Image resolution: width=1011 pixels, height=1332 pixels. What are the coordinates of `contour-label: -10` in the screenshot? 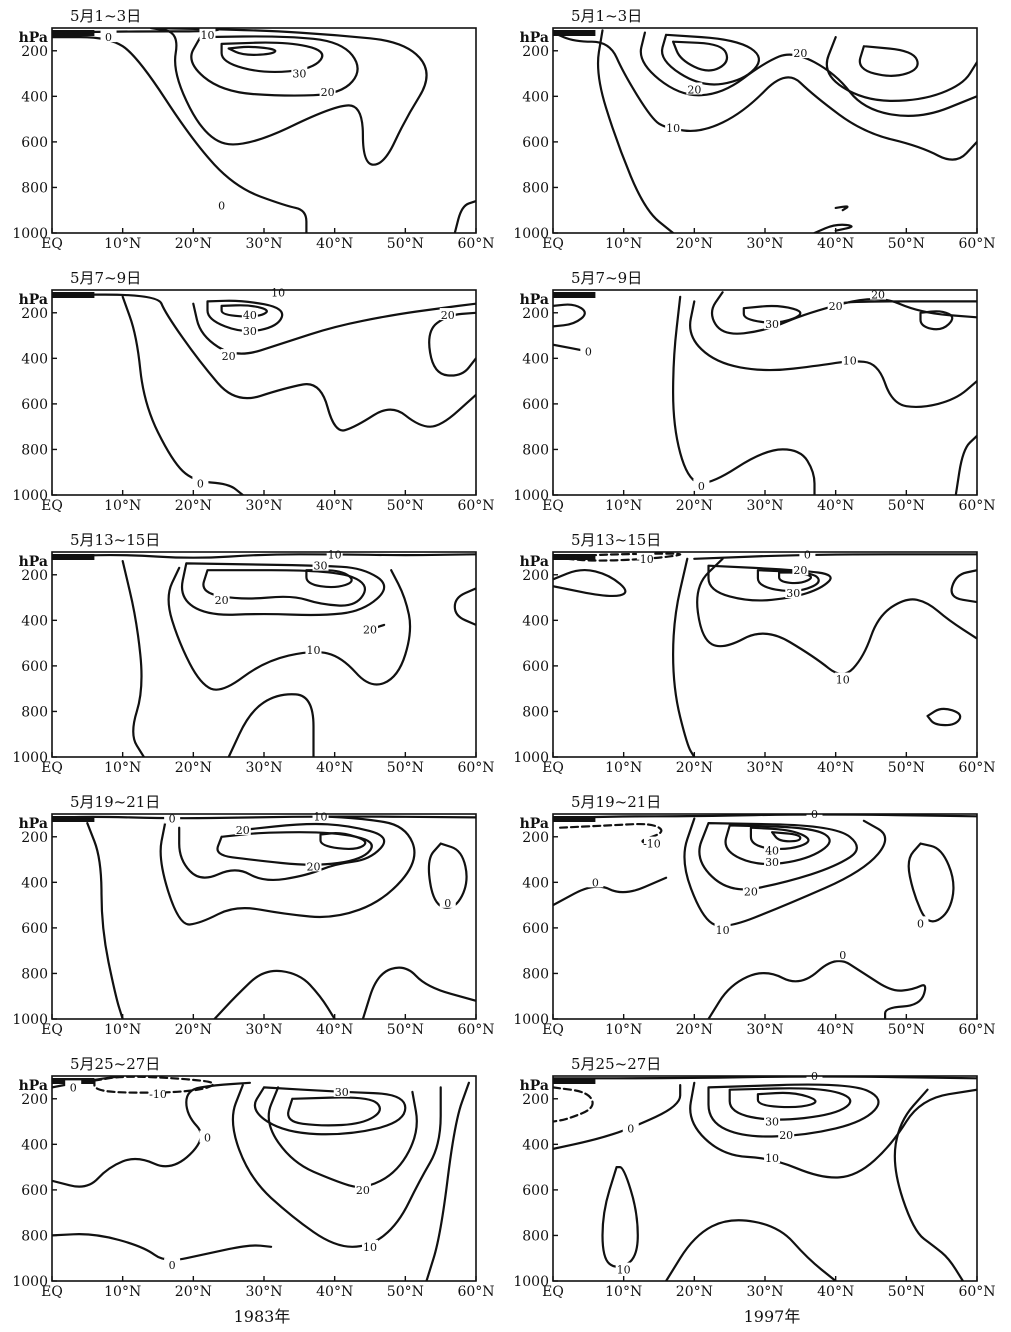 It's located at (645, 559).